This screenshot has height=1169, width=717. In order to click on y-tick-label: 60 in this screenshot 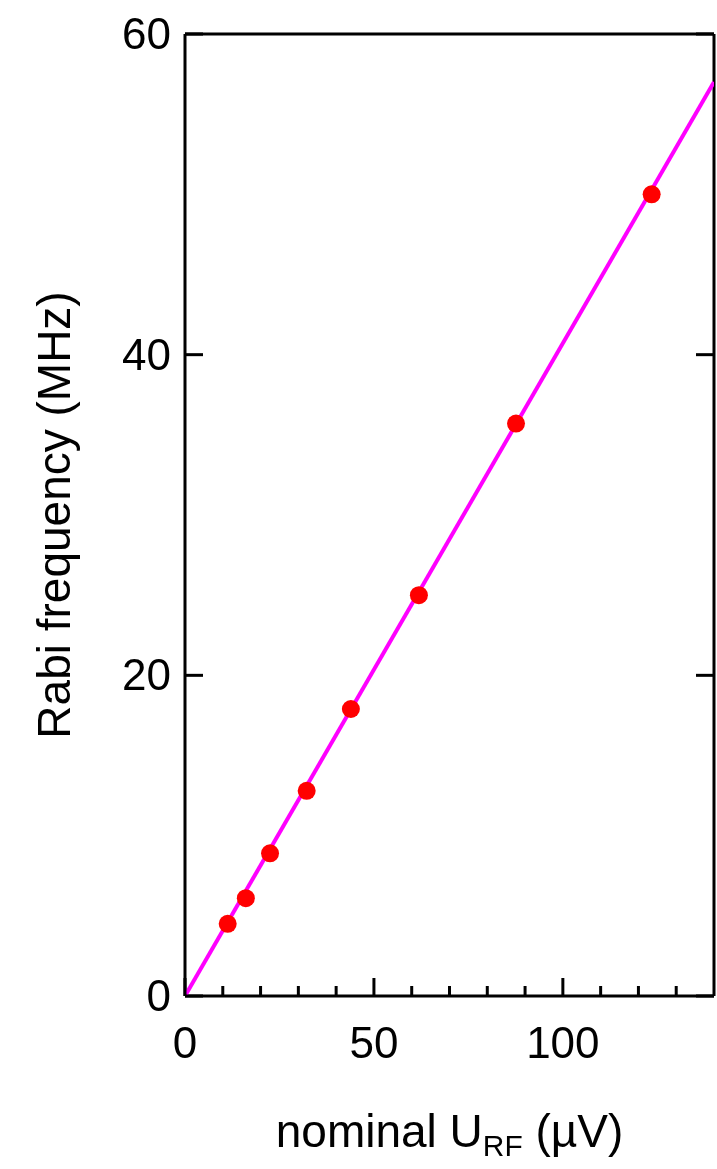, I will do `click(146, 33)`.